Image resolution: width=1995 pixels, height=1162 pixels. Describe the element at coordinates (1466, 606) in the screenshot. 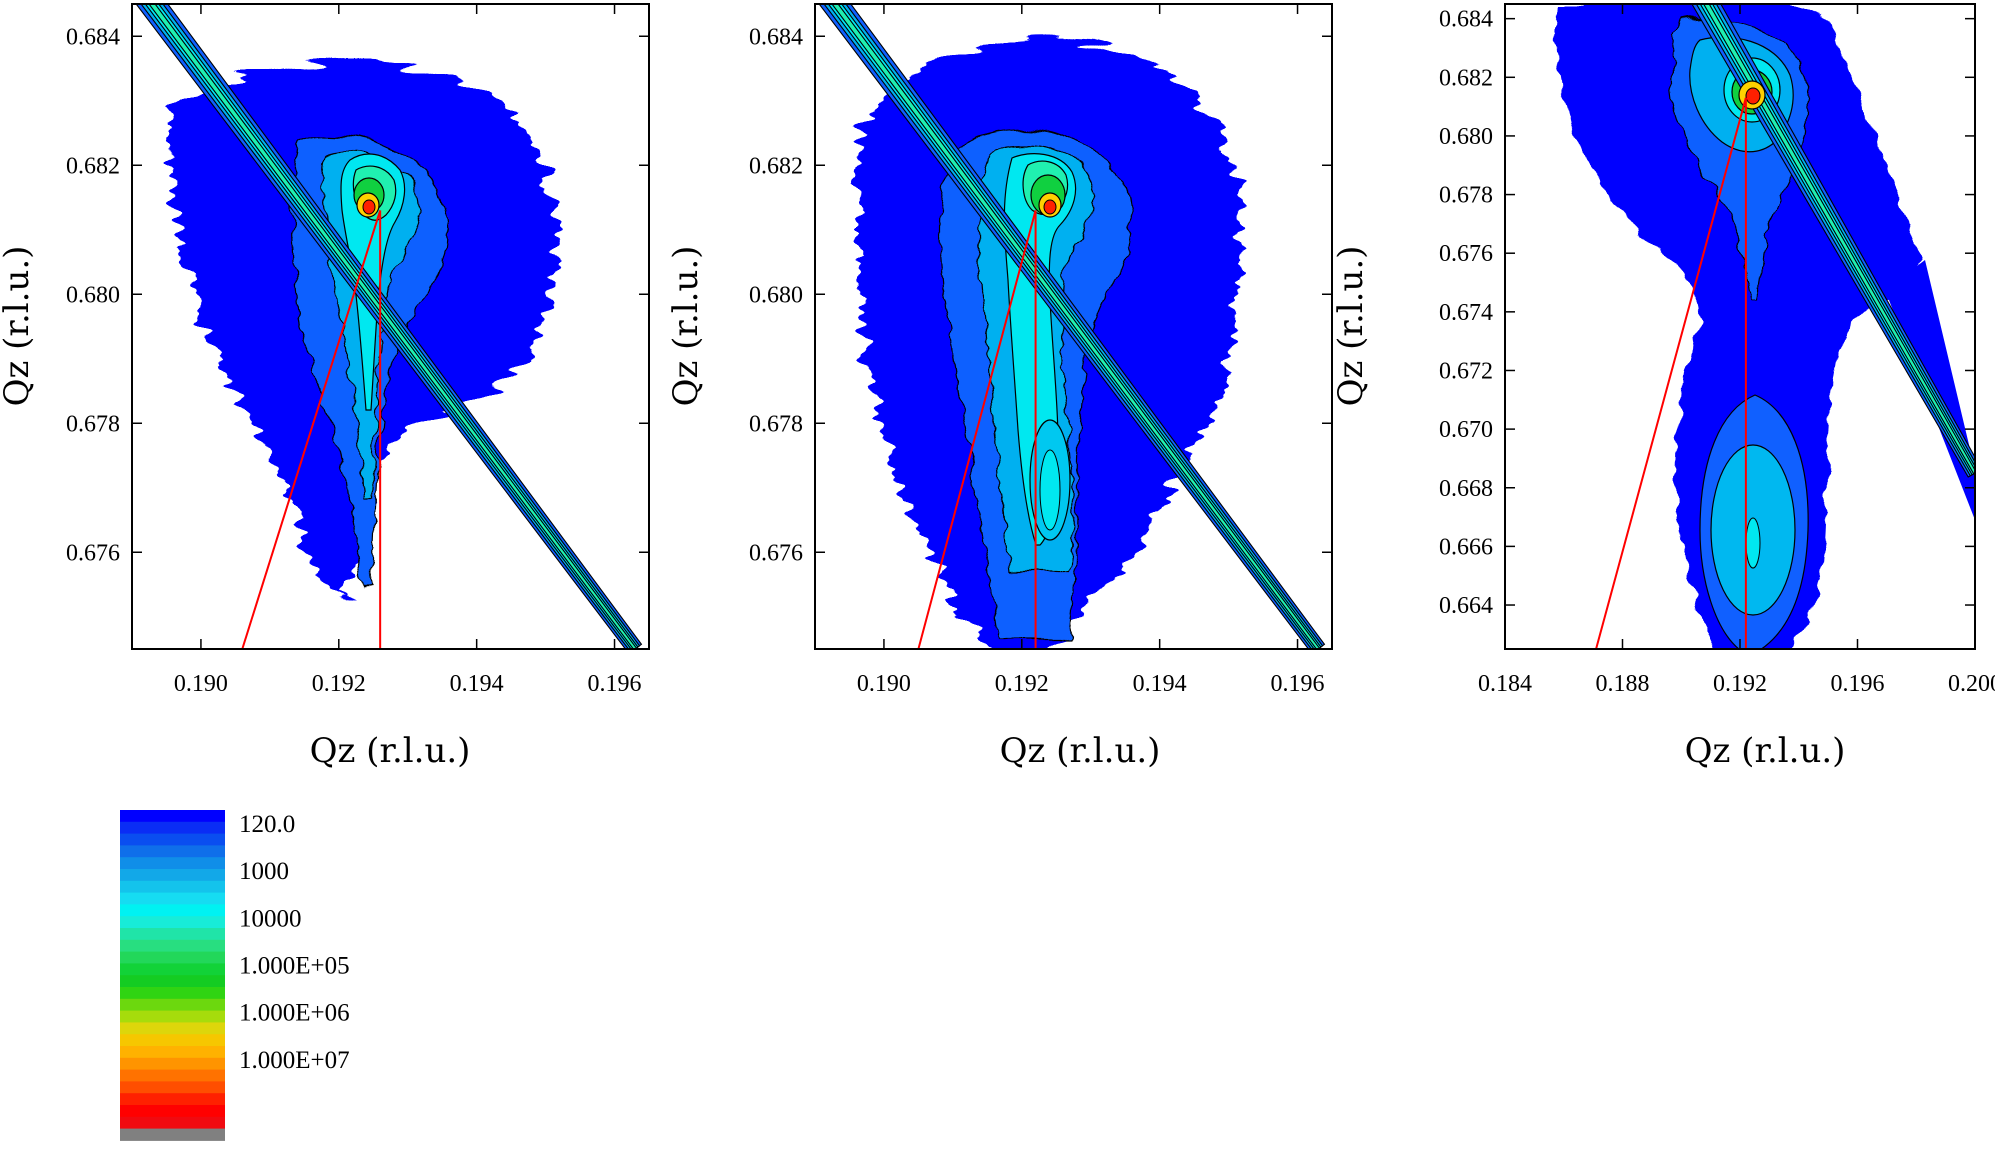

I see `y-tick-label: 0.664` at that location.